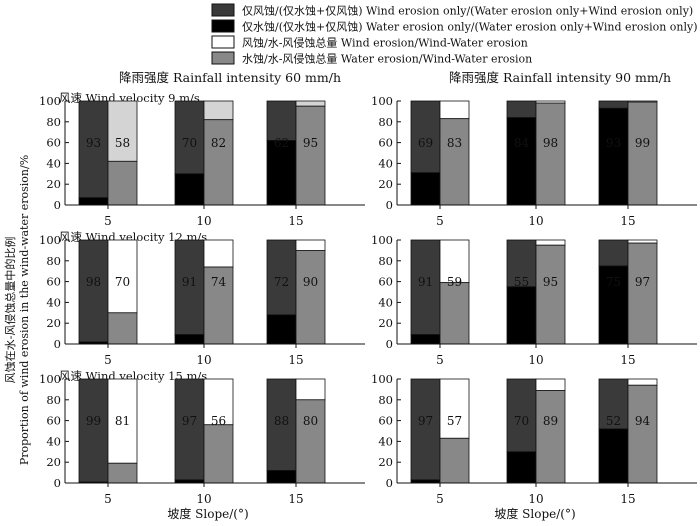 The height and width of the screenshot is (526, 700). I want to click on bar-group-slope-15: 75 97, so click(628, 292).